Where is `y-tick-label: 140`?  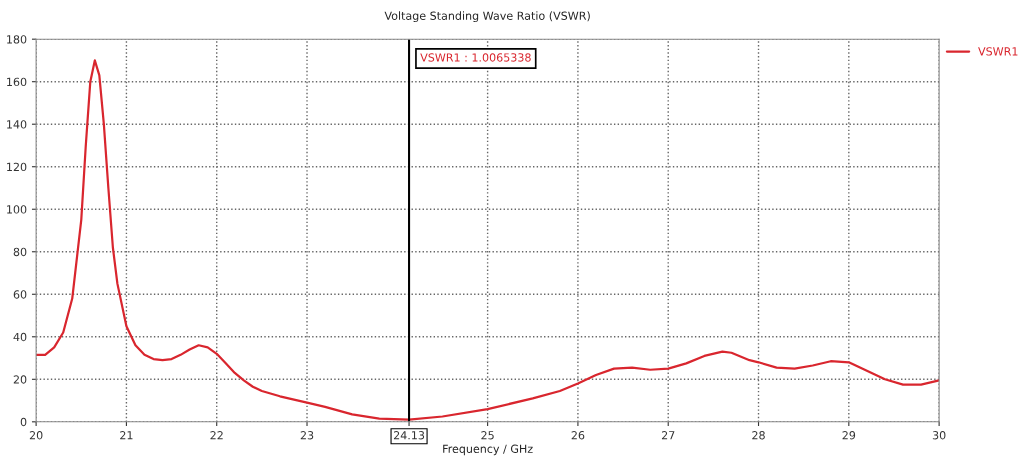 y-tick-label: 140 is located at coordinates (17, 124).